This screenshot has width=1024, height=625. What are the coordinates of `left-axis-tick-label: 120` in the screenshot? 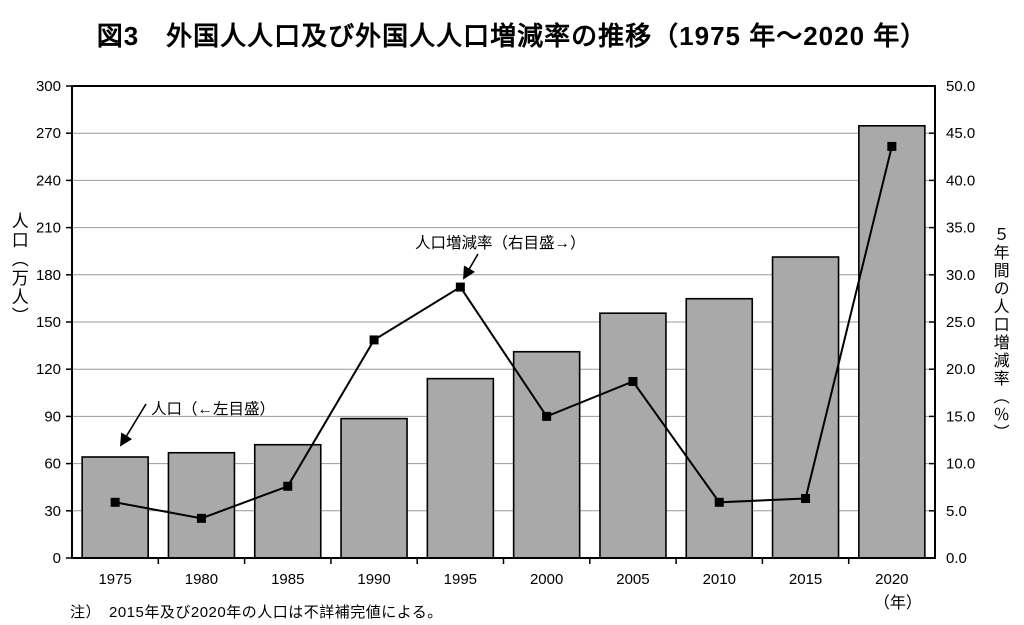 It's located at (48, 369).